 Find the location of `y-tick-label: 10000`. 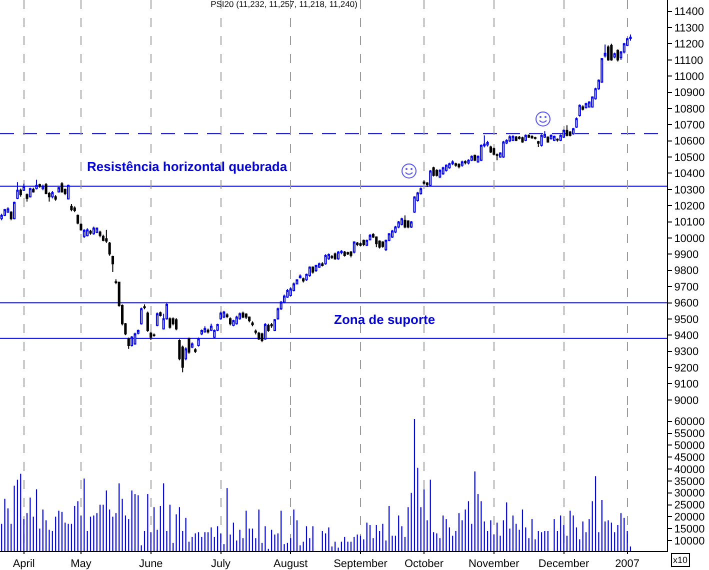

y-tick-label: 10000 is located at coordinates (689, 541).